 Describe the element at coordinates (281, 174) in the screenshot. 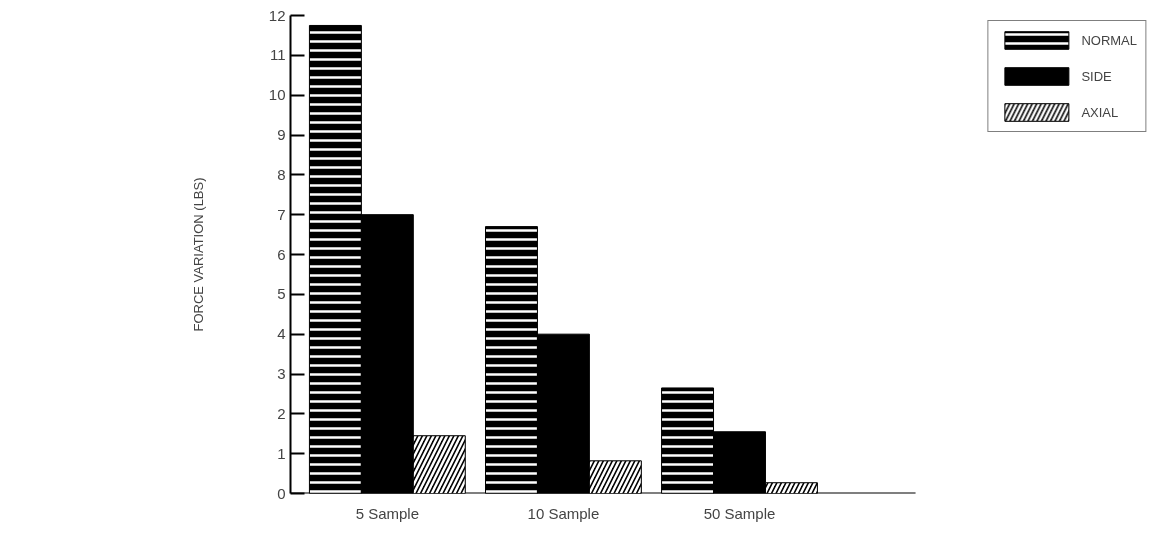

I see `y-tick-label: 8` at that location.